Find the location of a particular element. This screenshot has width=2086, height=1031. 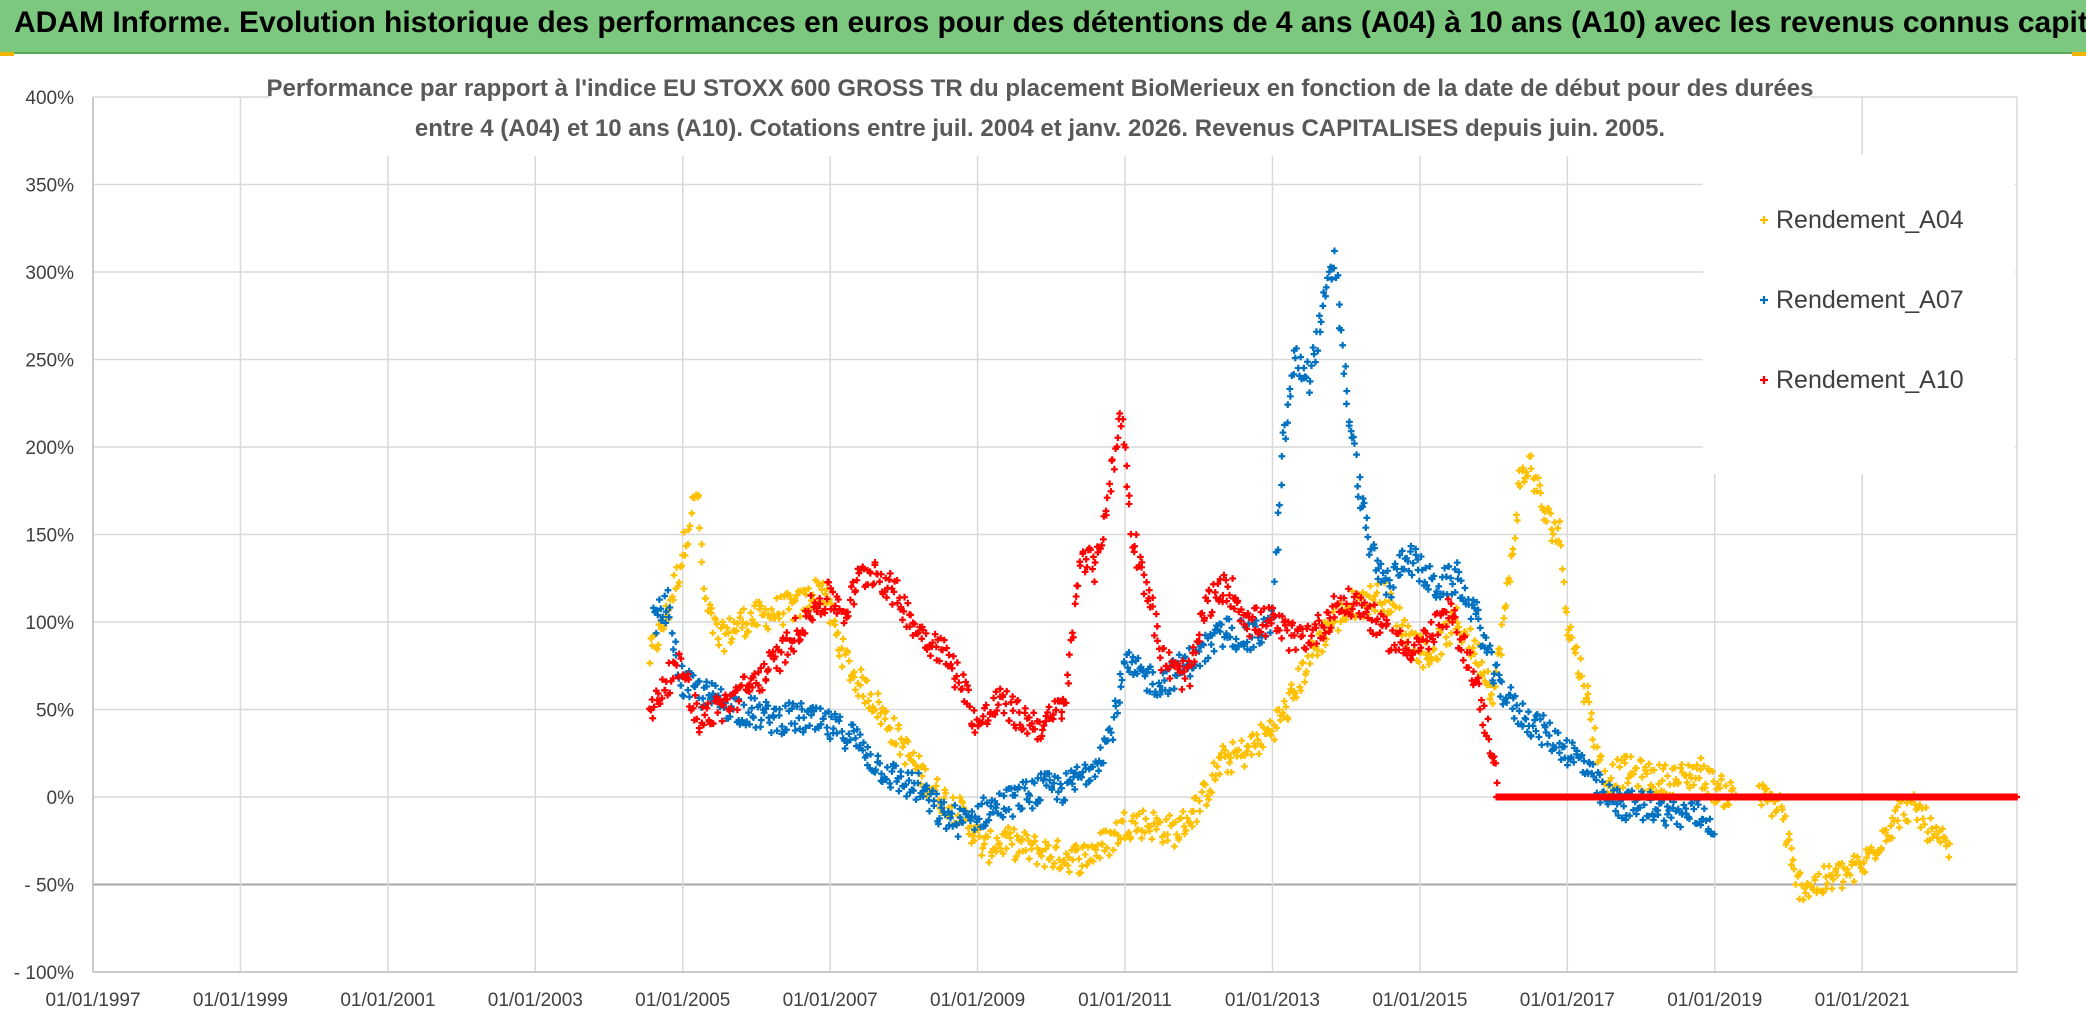

corner-accent-right is located at coordinates (2079, 54).